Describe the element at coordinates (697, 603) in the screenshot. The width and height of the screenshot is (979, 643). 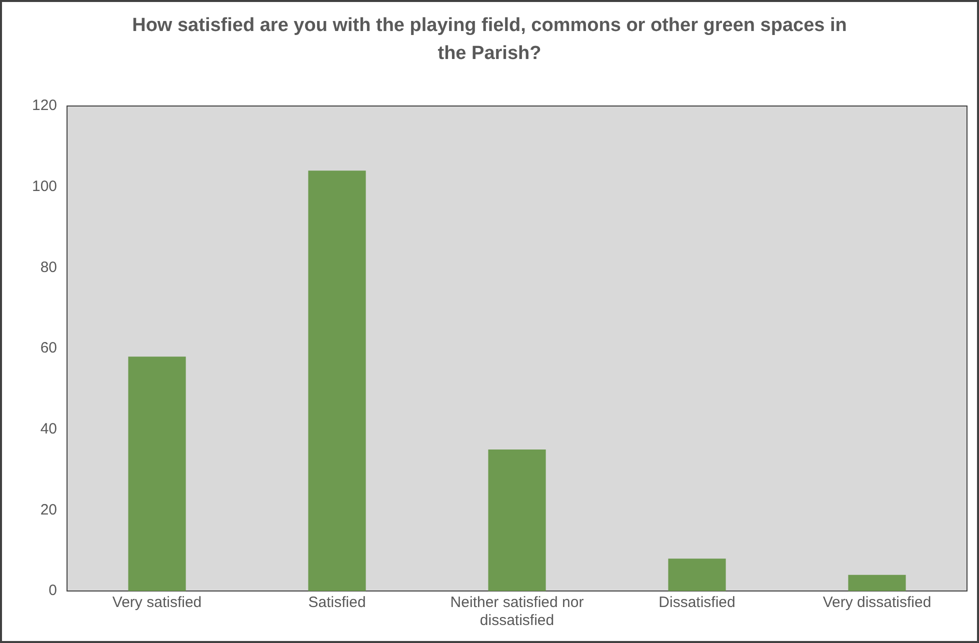
I see `x-tick-label: Dissatisfied` at that location.